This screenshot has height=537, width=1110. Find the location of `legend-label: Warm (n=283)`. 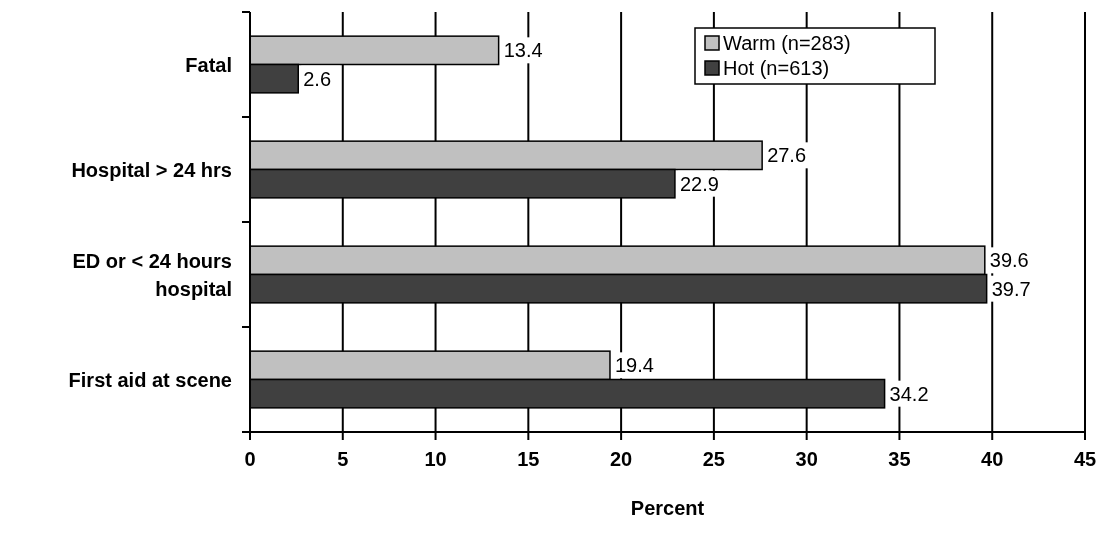

legend-label: Warm (n=283) is located at coordinates (787, 43).